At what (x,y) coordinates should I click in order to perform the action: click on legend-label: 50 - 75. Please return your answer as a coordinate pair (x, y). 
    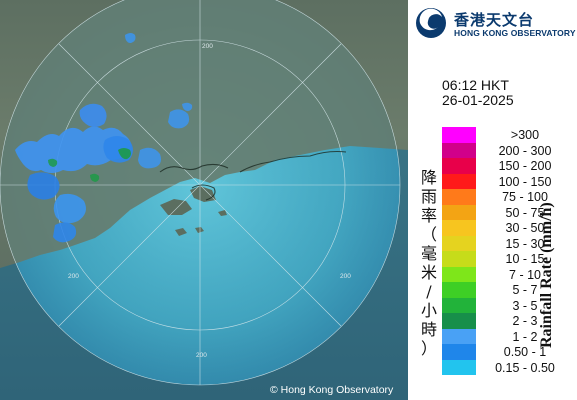
    Looking at the image, I should click on (525, 212).